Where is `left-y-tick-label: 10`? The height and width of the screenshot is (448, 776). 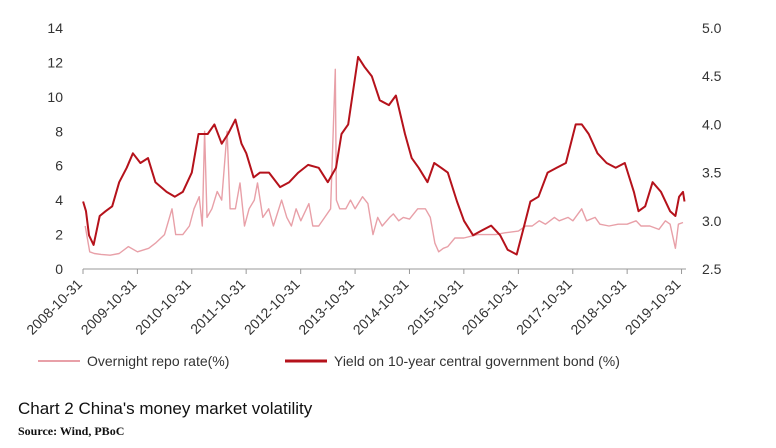
left-y-tick-label: 10 is located at coordinates (55, 97).